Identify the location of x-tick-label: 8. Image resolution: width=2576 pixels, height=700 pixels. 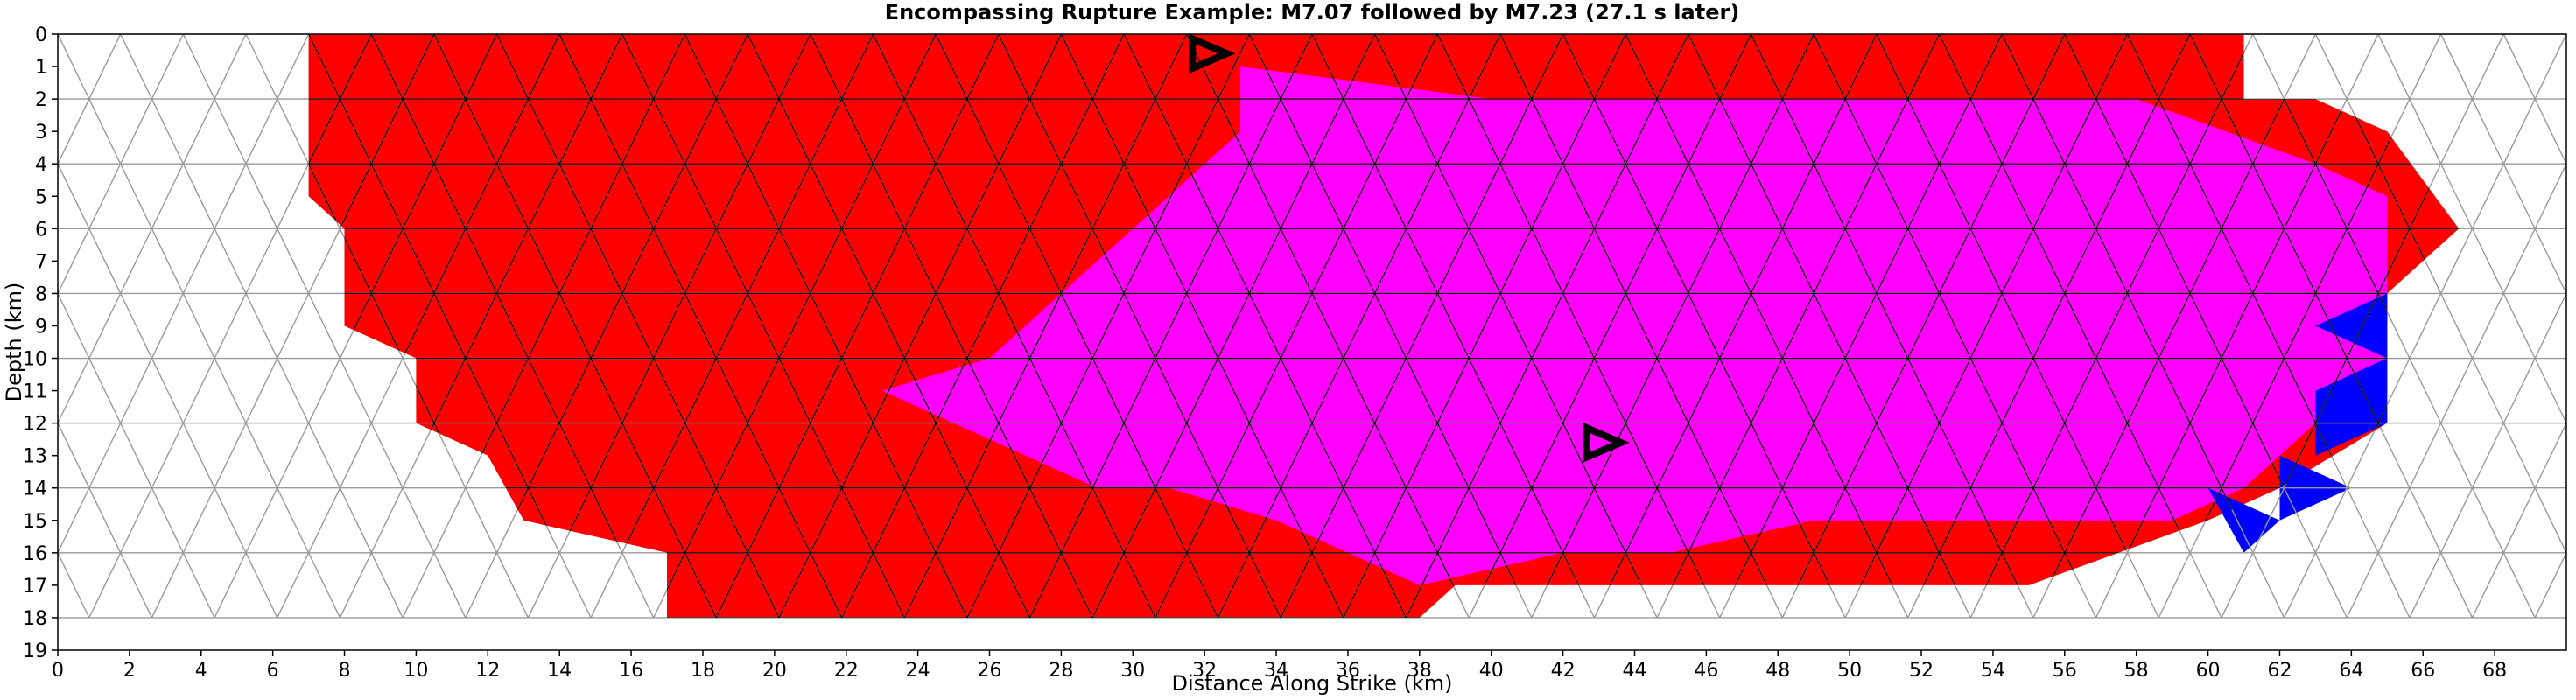
(345, 671).